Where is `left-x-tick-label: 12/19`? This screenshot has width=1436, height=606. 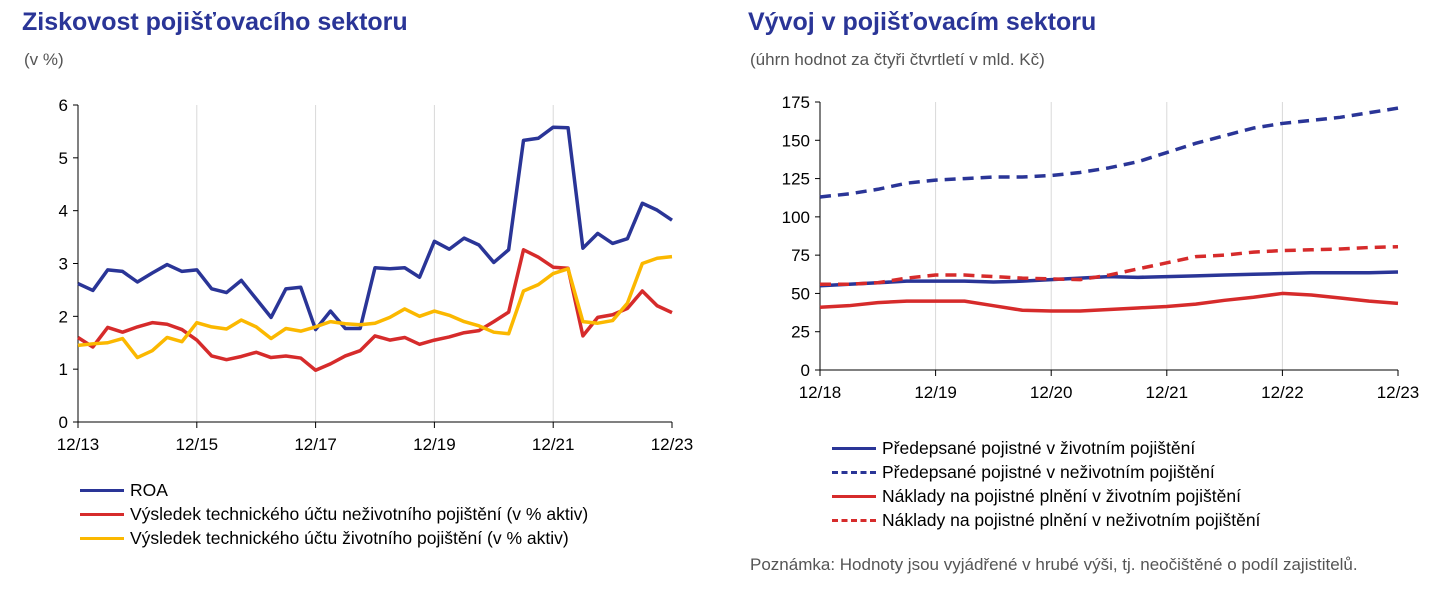 left-x-tick-label: 12/19 is located at coordinates (434, 444).